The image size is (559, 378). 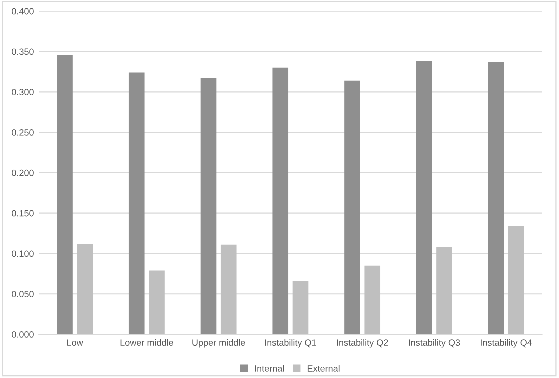 What do you see at coordinates (23, 173) in the screenshot?
I see `y-tick-label: 0.200` at bounding box center [23, 173].